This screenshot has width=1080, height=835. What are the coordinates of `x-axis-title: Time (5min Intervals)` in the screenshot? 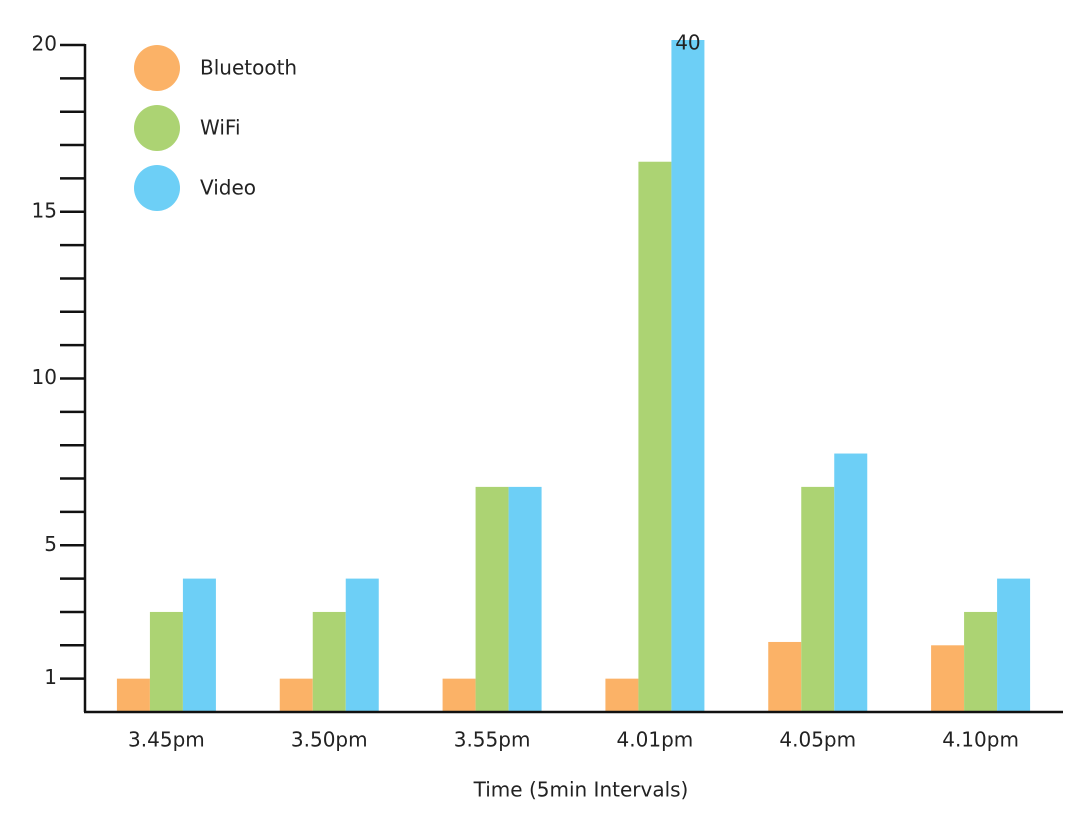 It's located at (581, 790).